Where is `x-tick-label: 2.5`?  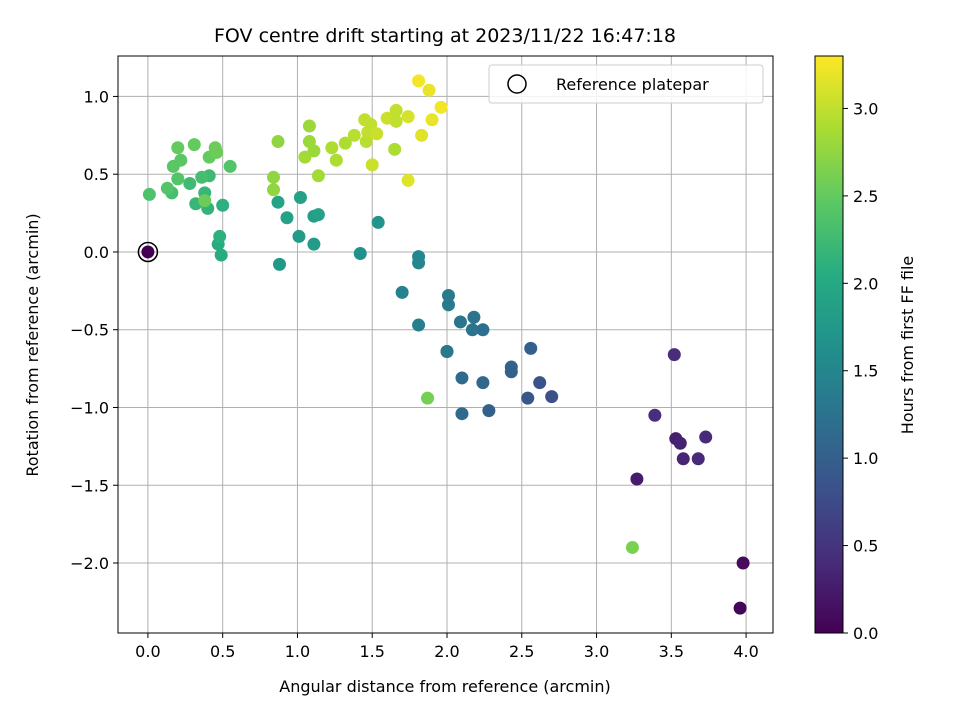 x-tick-label: 2.5 is located at coordinates (521, 651).